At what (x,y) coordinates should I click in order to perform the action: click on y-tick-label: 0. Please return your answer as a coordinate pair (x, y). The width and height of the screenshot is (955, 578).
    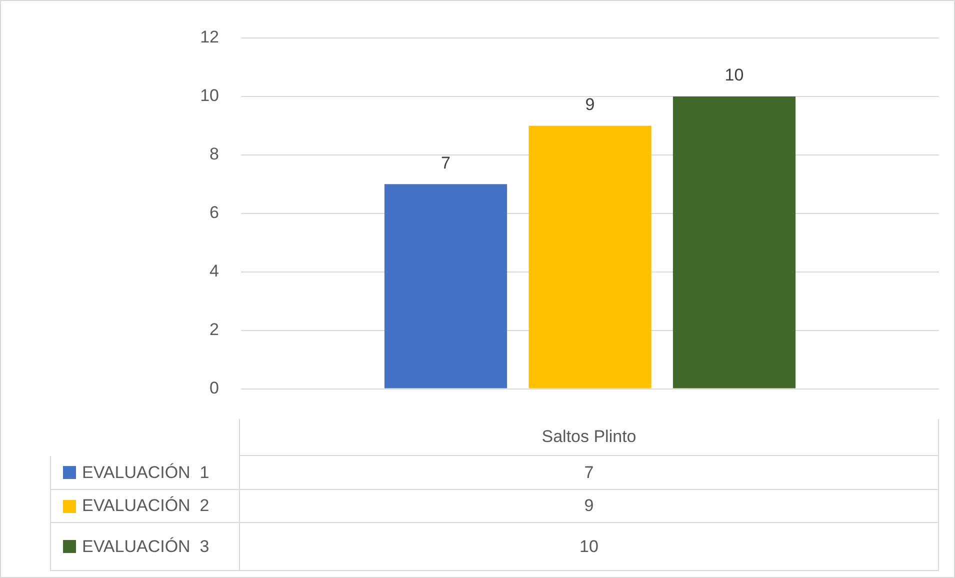
    Looking at the image, I should click on (214, 388).